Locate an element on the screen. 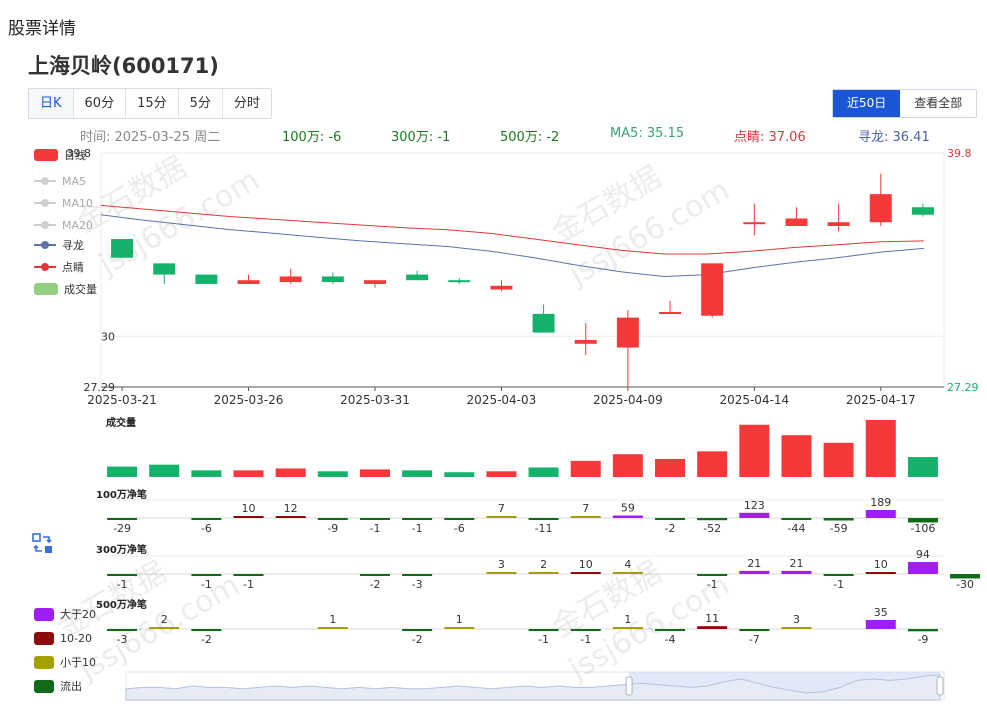  legend-xunlong: 寻龙 is located at coordinates (59, 245).